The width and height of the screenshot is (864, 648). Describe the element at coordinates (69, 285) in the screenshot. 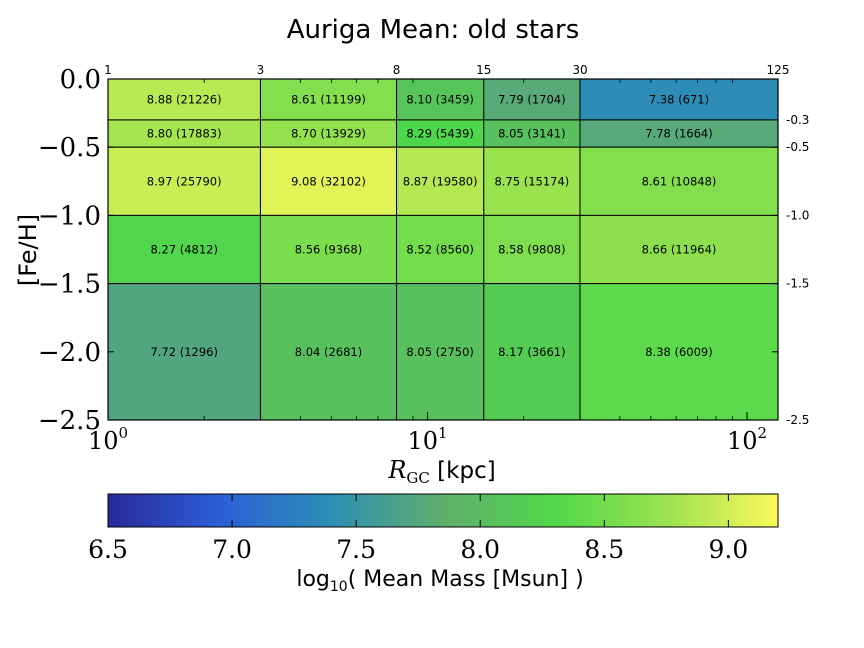

I see `y-tick-label: −1.5` at that location.